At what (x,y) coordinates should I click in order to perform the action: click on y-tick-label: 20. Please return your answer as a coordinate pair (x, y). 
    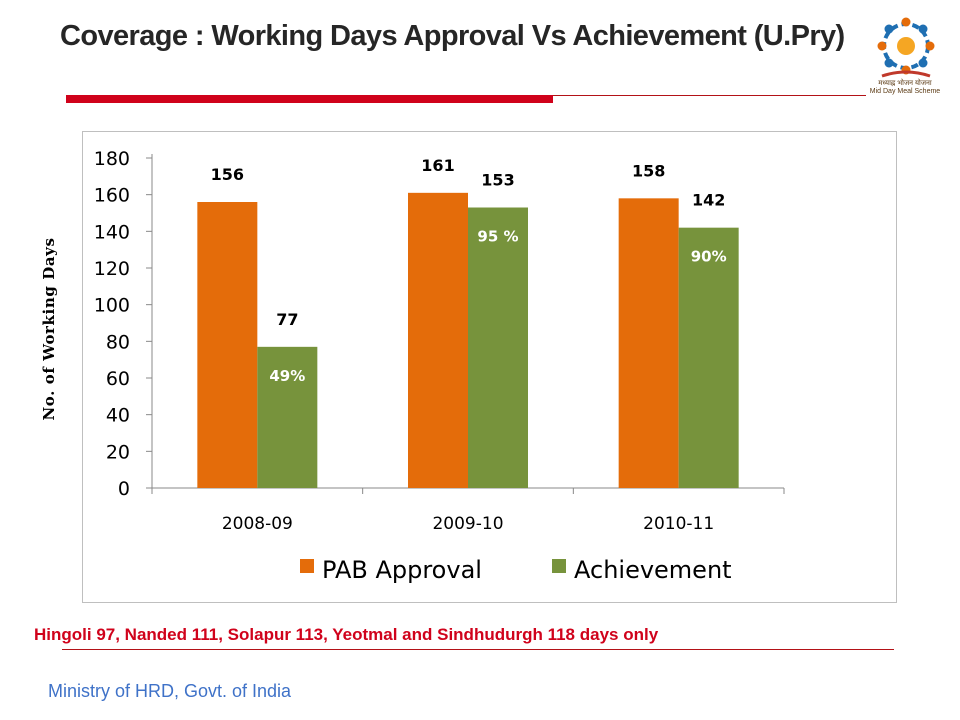
    Looking at the image, I should click on (118, 452).